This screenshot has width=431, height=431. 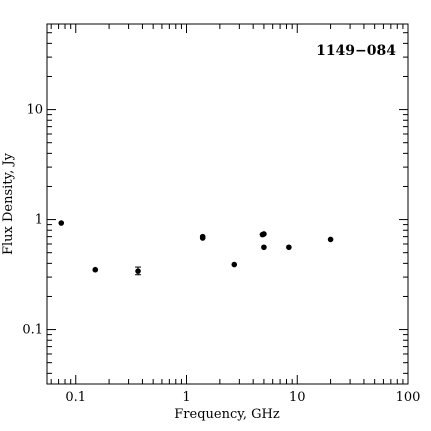 What do you see at coordinates (8, 203) in the screenshot?
I see `y-axis-label: Flux Density, Jy` at bounding box center [8, 203].